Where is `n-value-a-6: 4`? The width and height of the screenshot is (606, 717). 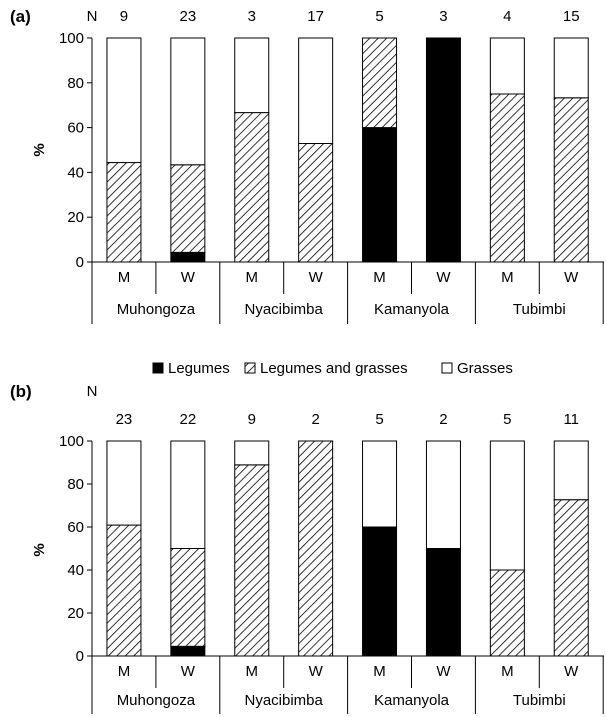 n-value-a-6: 4 is located at coordinates (507, 16).